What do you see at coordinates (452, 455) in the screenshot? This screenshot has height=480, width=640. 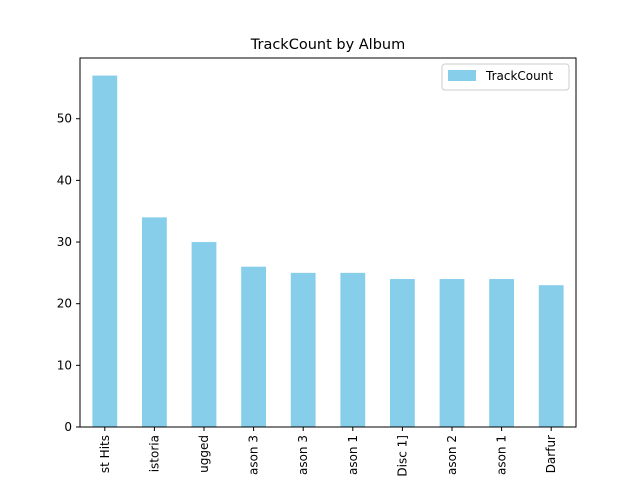 I see `x-tick-label-7: ason 2` at bounding box center [452, 455].